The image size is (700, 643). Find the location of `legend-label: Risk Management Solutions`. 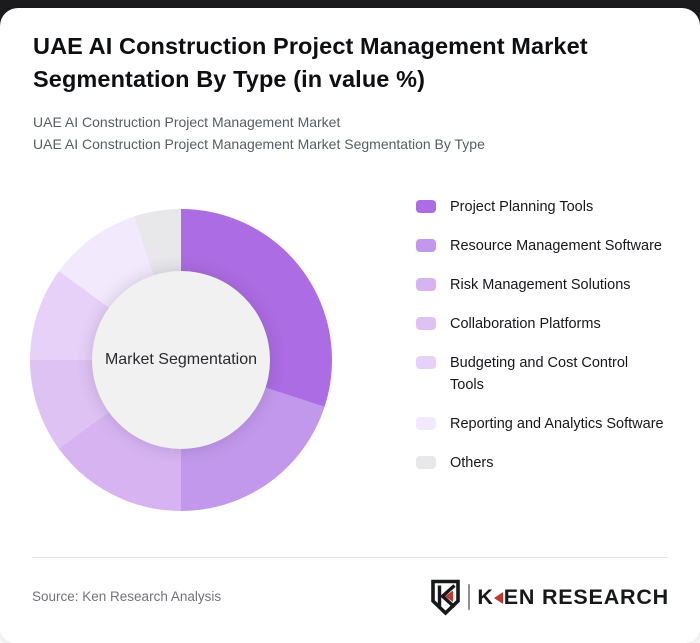

legend-label: Risk Management Solutions is located at coordinates (540, 285).